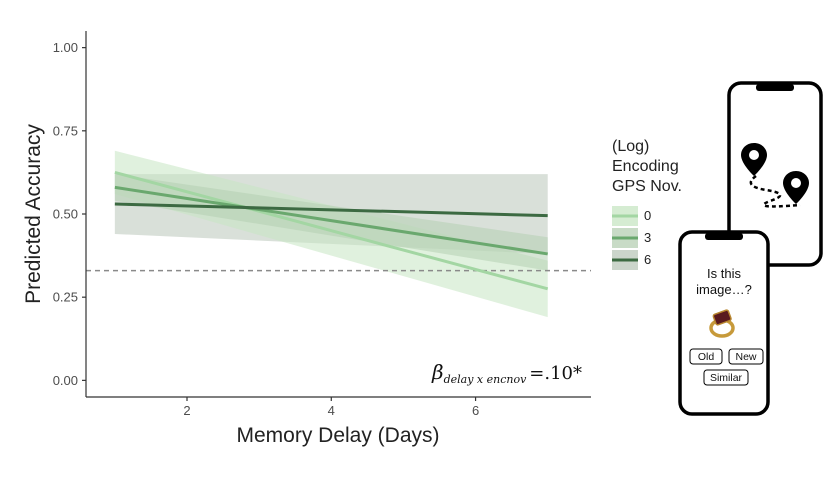  Describe the element at coordinates (33, 214) in the screenshot. I see `y-axis-title: Predicted Accuracy` at that location.